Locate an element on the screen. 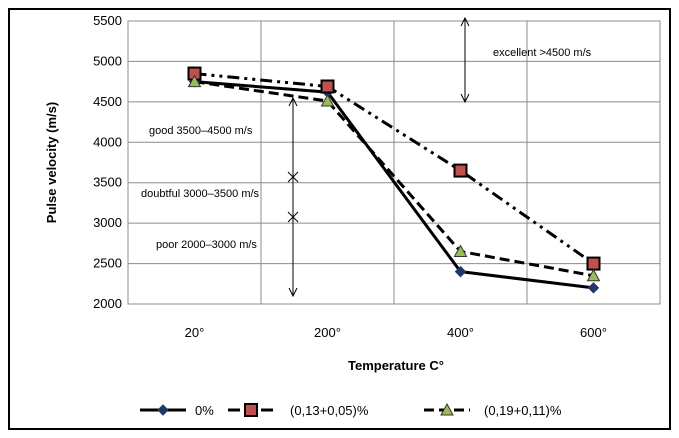 The height and width of the screenshot is (438, 679). x-tick-label: 600° is located at coordinates (593, 332).